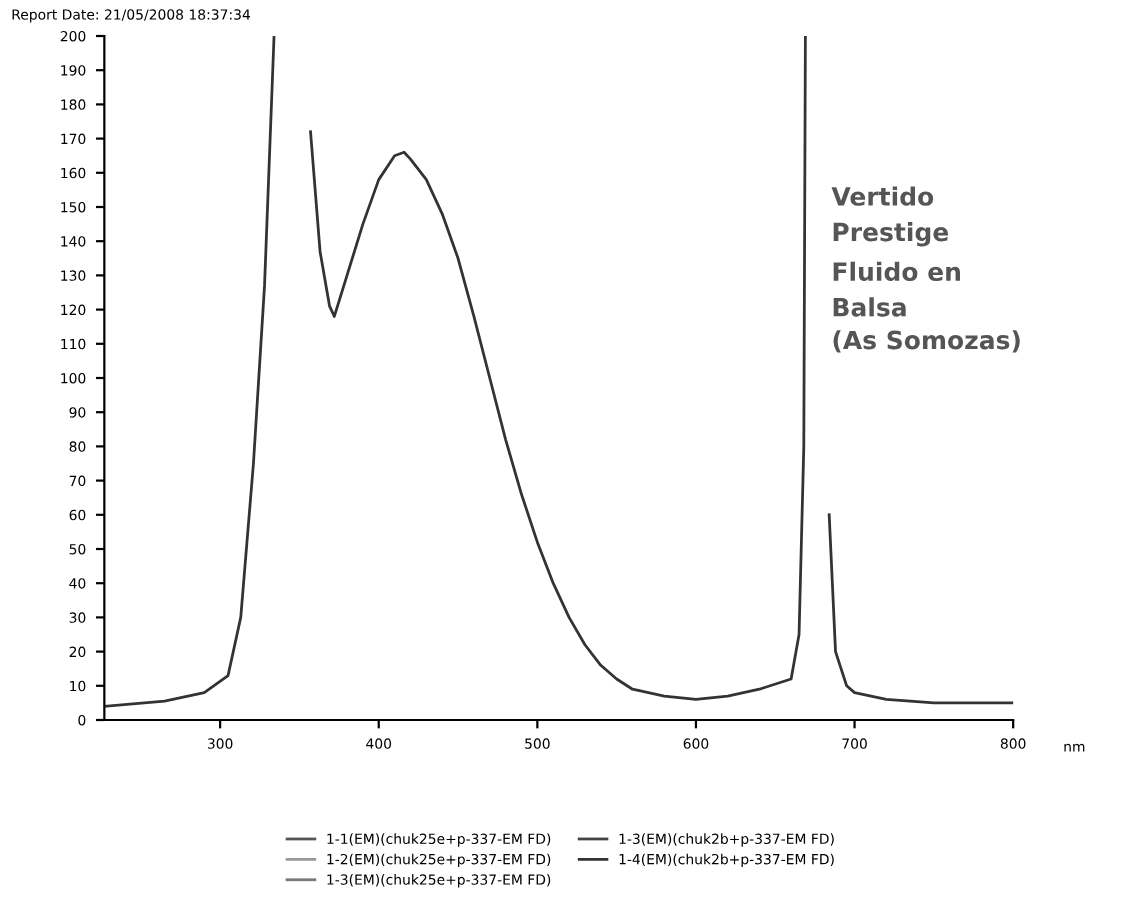 The height and width of the screenshot is (900, 1122). What do you see at coordinates (890, 216) in the screenshot?
I see `annotation: Vertido Prestige` at bounding box center [890, 216].